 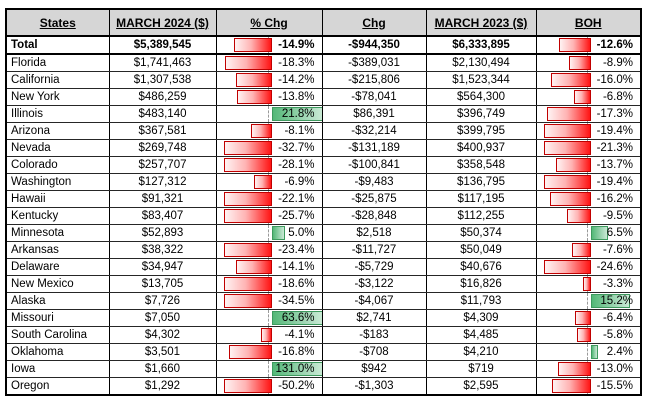 I want to click on cell-state: Nevada, so click(x=57, y=148).